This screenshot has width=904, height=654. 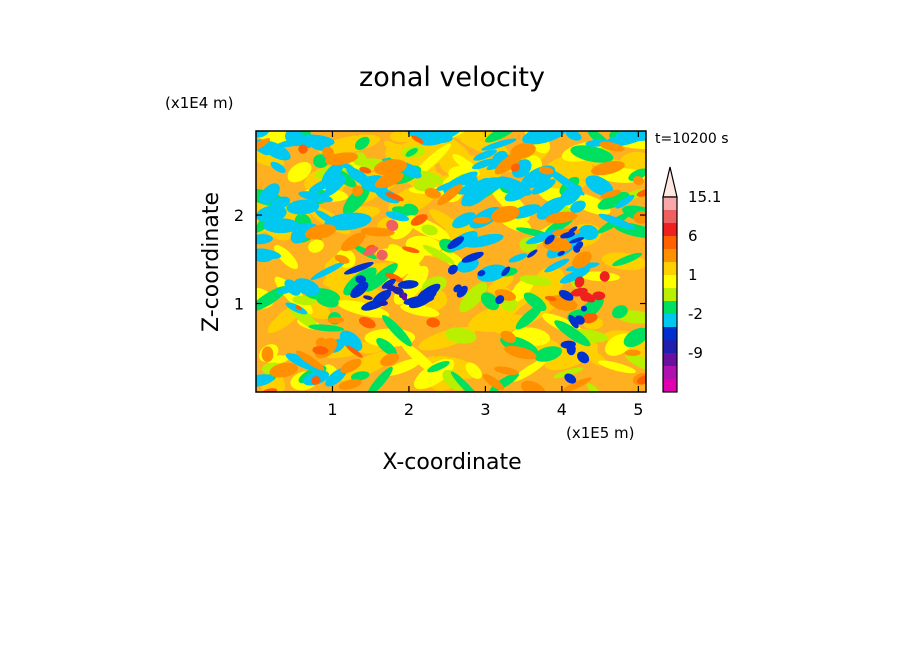 I want to click on time-label: t=10200 s, so click(x=692, y=139).